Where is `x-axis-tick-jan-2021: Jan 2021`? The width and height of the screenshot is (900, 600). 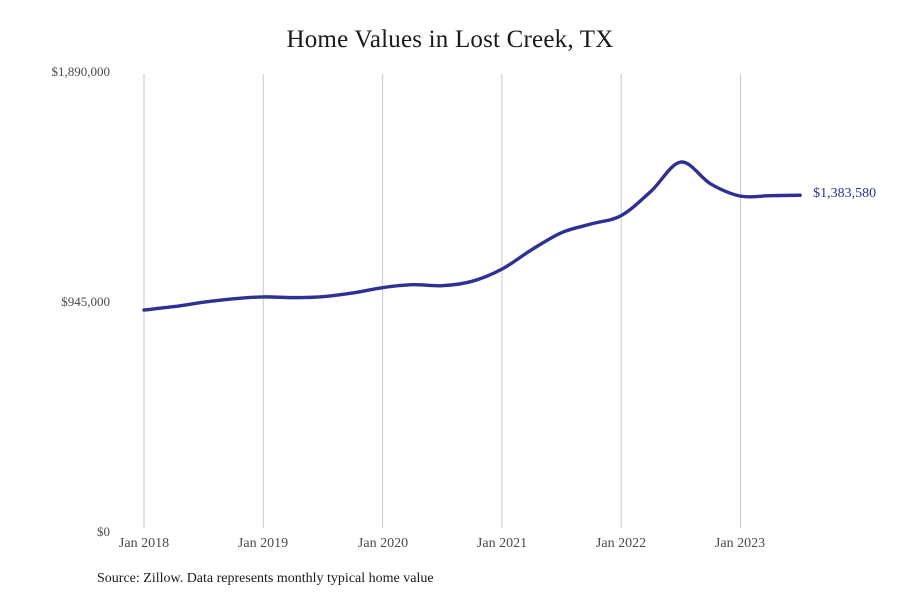 x-axis-tick-jan-2021: Jan 2021 is located at coordinates (502, 543).